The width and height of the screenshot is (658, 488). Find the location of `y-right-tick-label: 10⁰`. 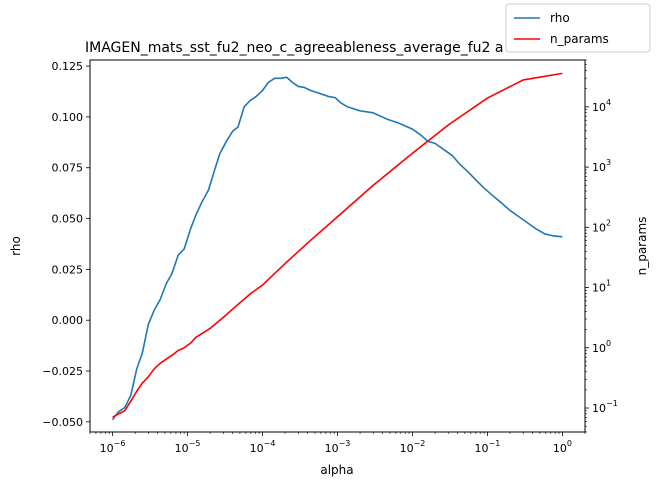

y-right-tick-label: 10⁰ is located at coordinates (601, 347).